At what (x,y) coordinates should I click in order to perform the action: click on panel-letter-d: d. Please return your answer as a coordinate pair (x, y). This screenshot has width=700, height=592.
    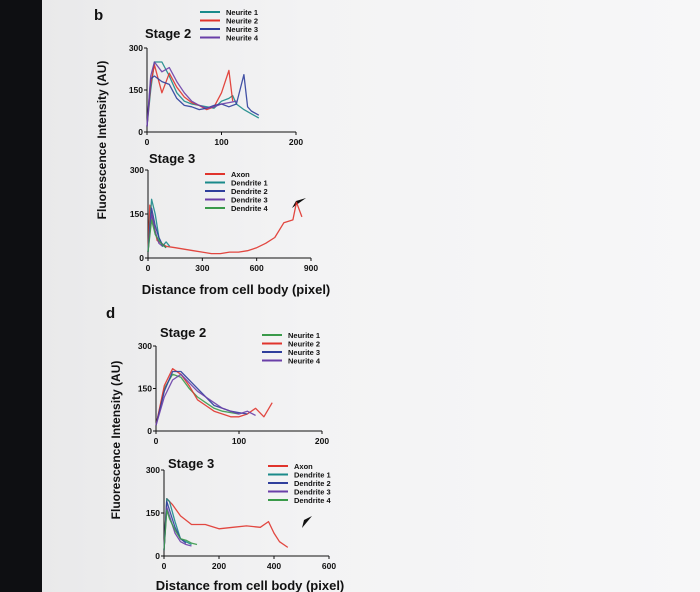
    Looking at the image, I should click on (110, 313).